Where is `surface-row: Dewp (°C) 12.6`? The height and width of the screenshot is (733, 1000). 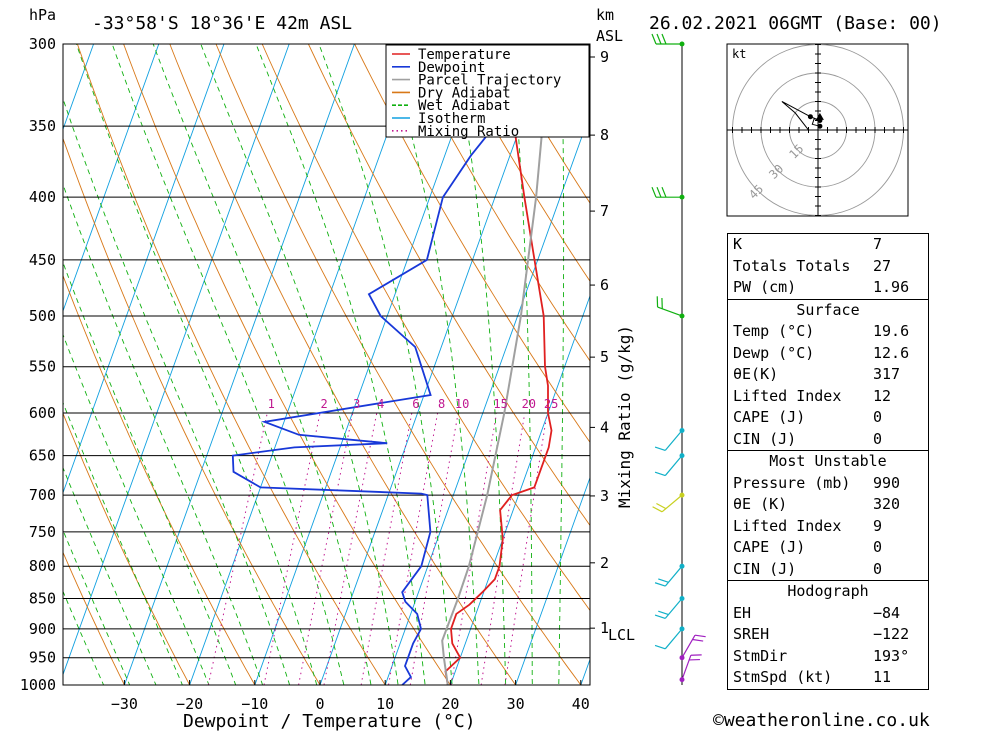 surface-row: Dewp (°C) 12.6 is located at coordinates (828, 354).